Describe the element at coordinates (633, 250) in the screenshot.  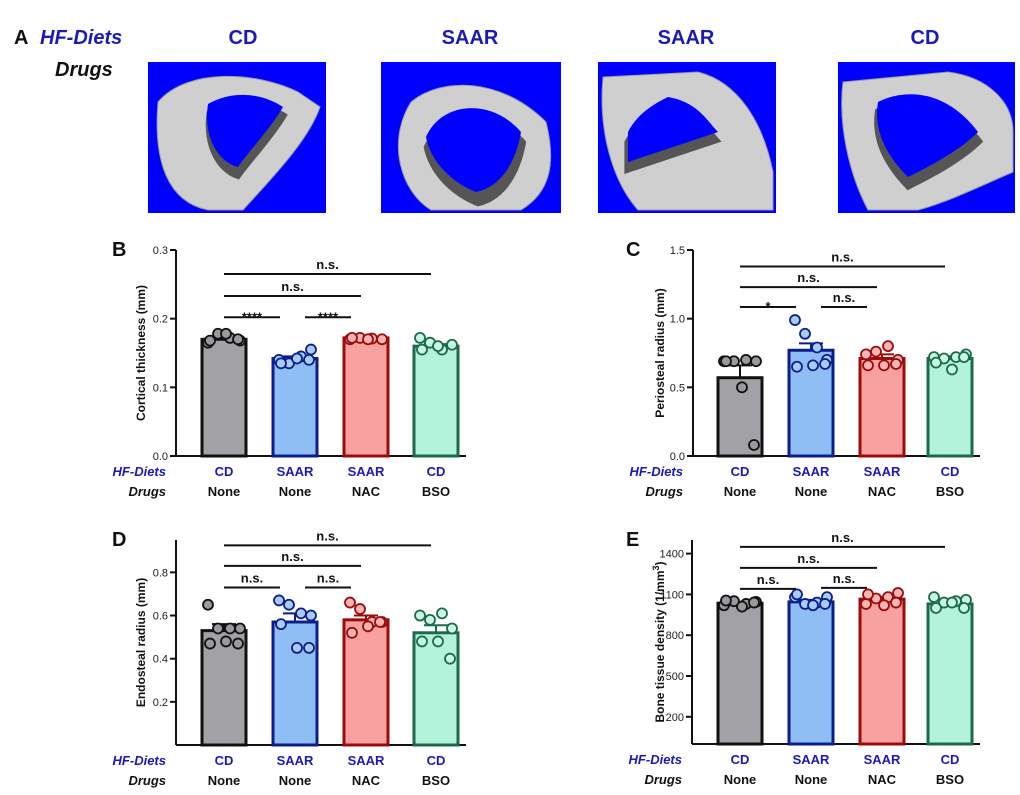
I see `panel-letter: C` at that location.